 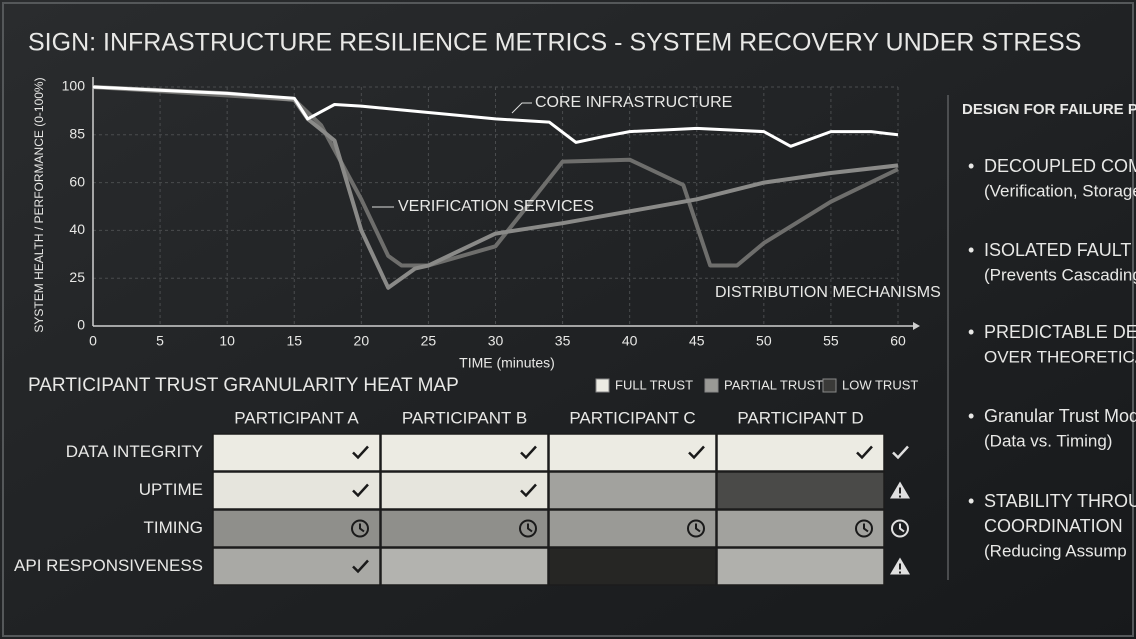 I want to click on x-tick-label: 30, so click(x=496, y=341).